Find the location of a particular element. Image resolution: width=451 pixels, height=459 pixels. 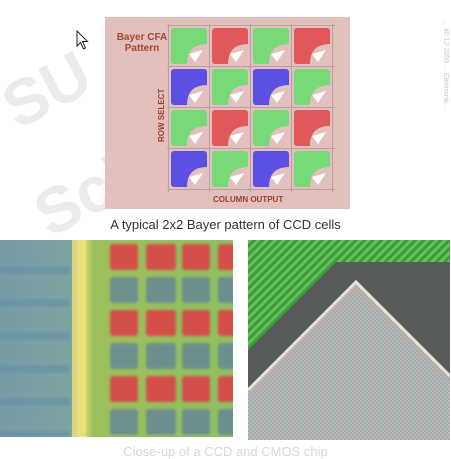

diagram-title-line-1: Bayer CFA is located at coordinates (142, 37).